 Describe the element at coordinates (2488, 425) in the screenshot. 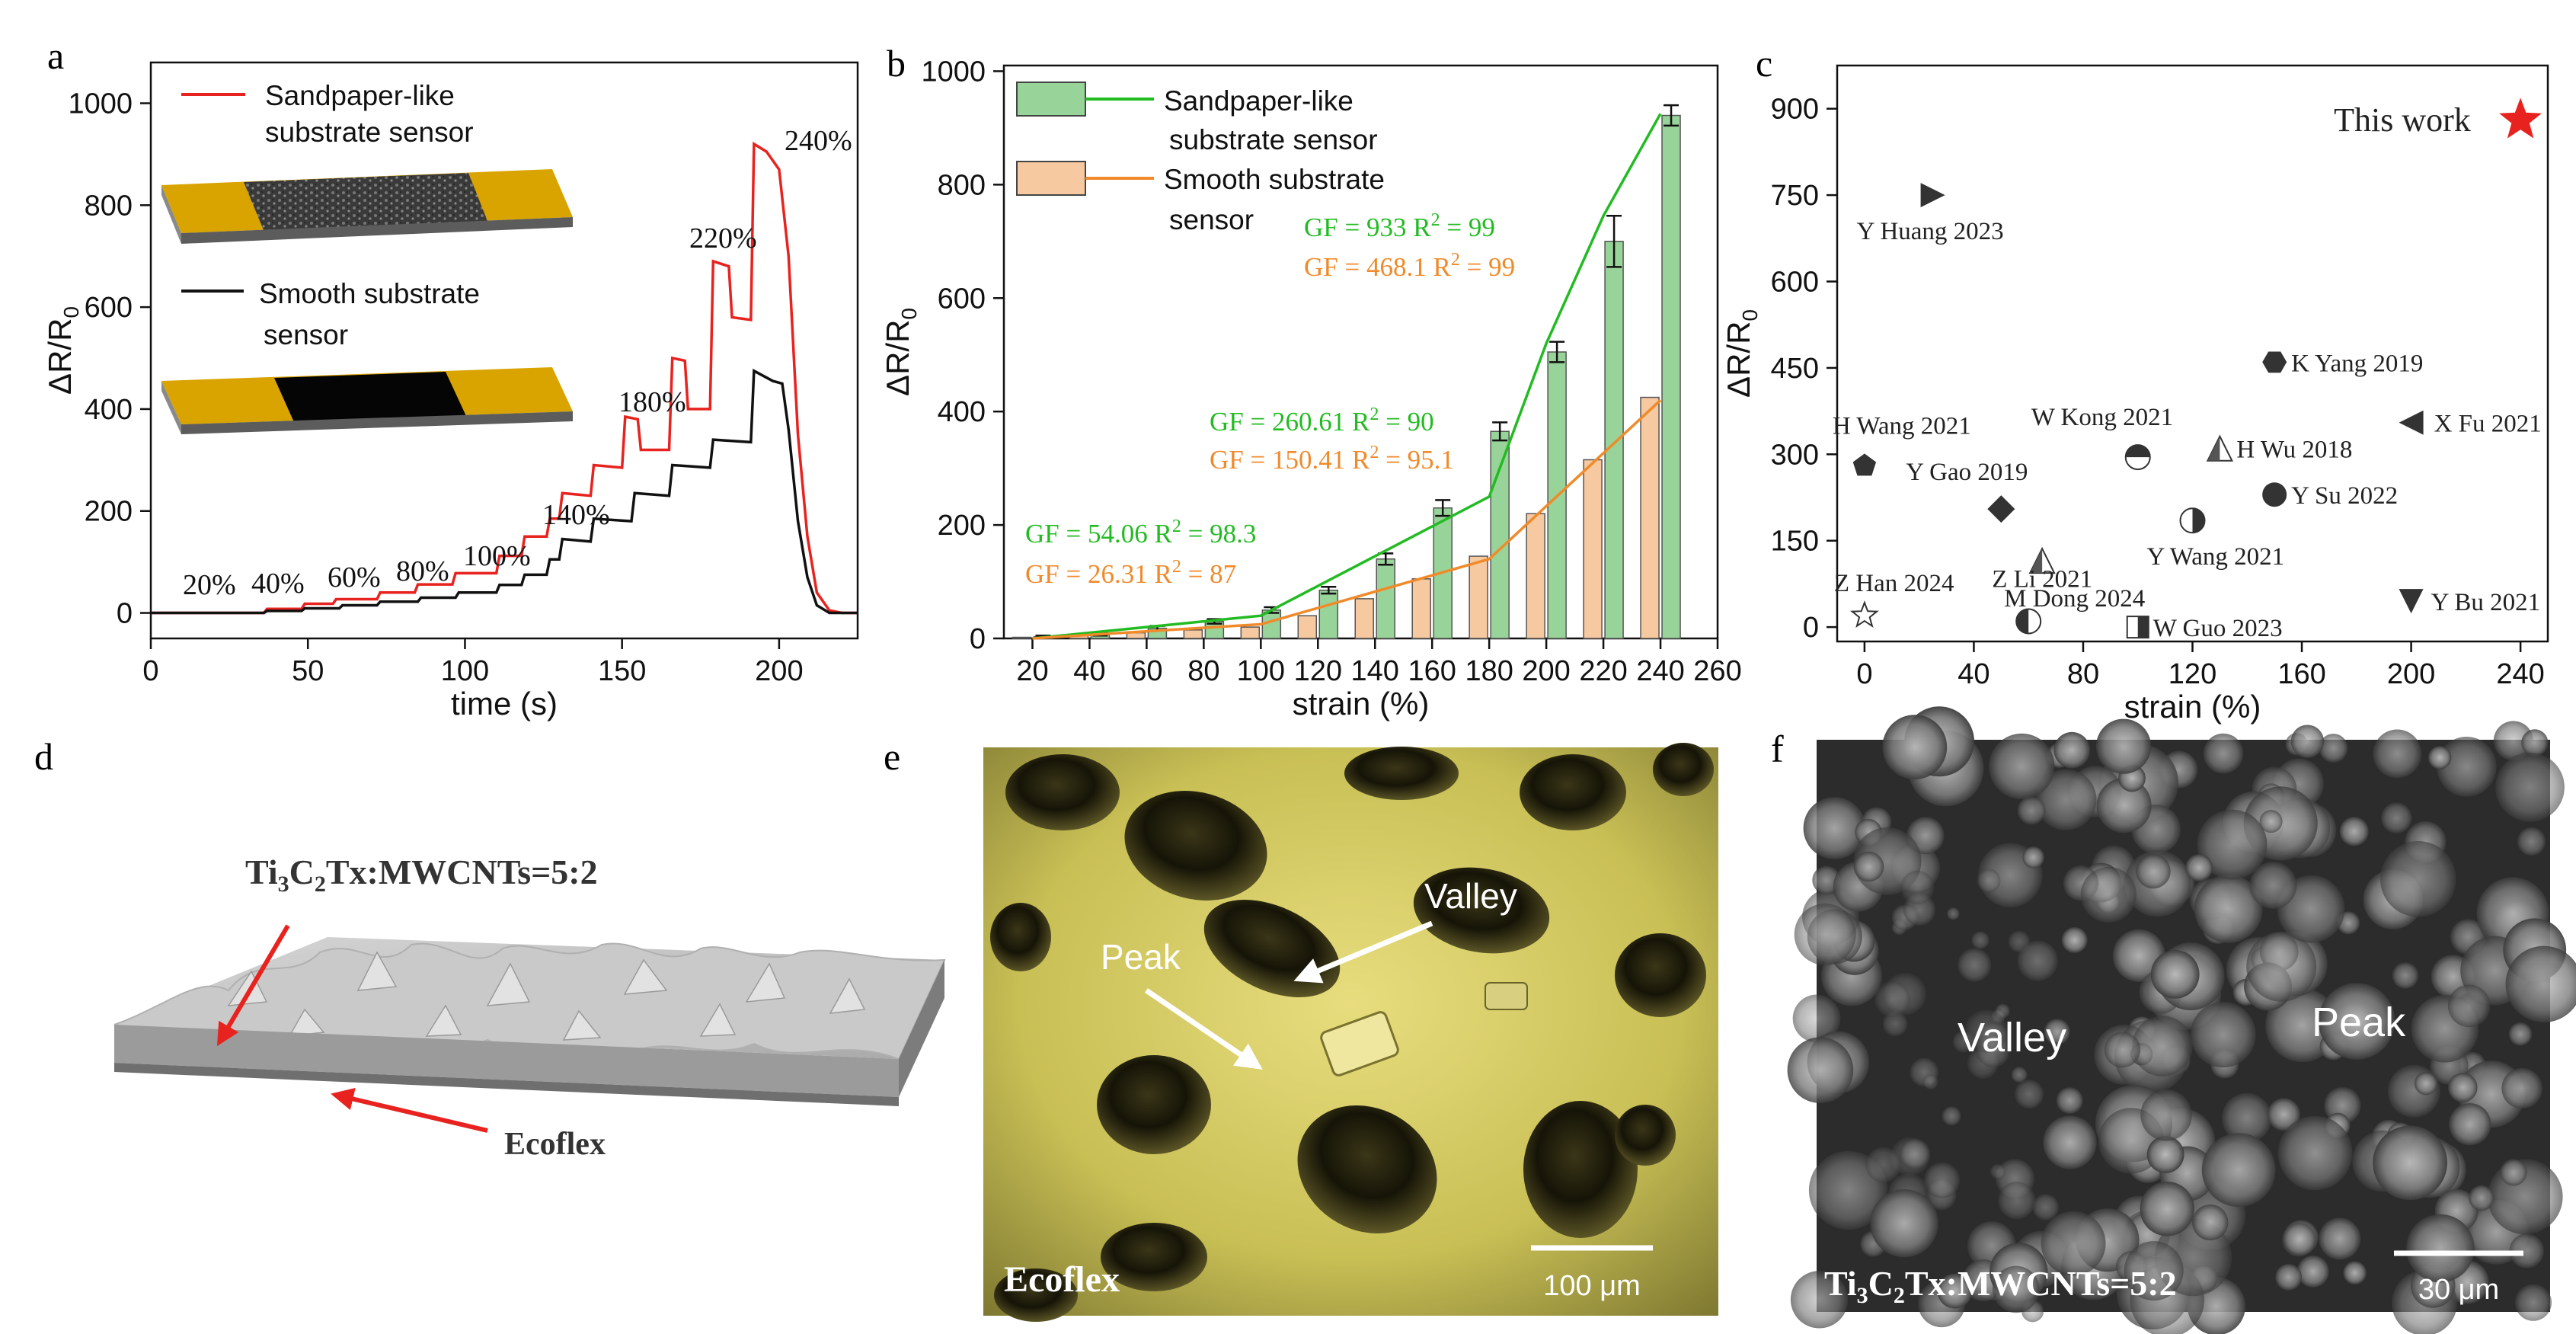

I see `point-label: X Fu 2021` at that location.